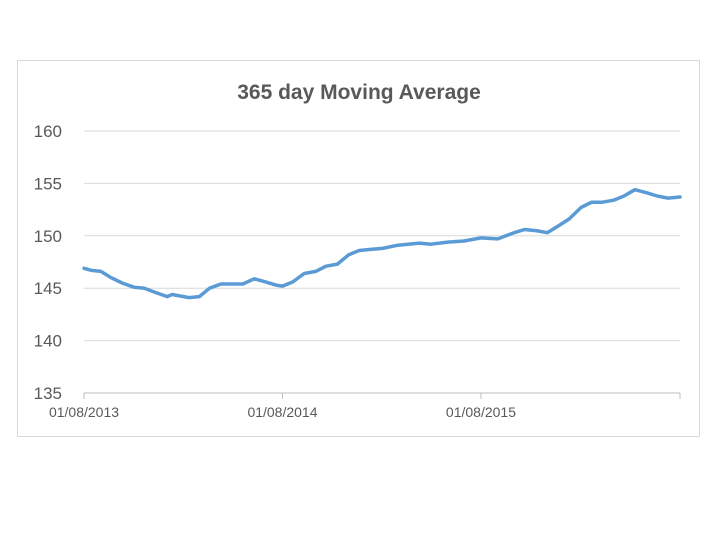 Image resolution: width=720 pixels, height=540 pixels. I want to click on y-tick-label: 135, so click(48, 393).